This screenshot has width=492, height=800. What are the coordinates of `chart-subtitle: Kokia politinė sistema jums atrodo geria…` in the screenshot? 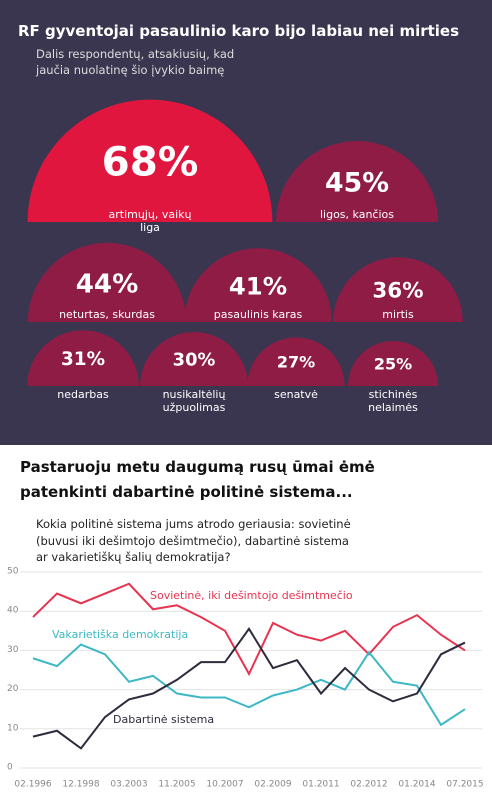 It's located at (193, 540).